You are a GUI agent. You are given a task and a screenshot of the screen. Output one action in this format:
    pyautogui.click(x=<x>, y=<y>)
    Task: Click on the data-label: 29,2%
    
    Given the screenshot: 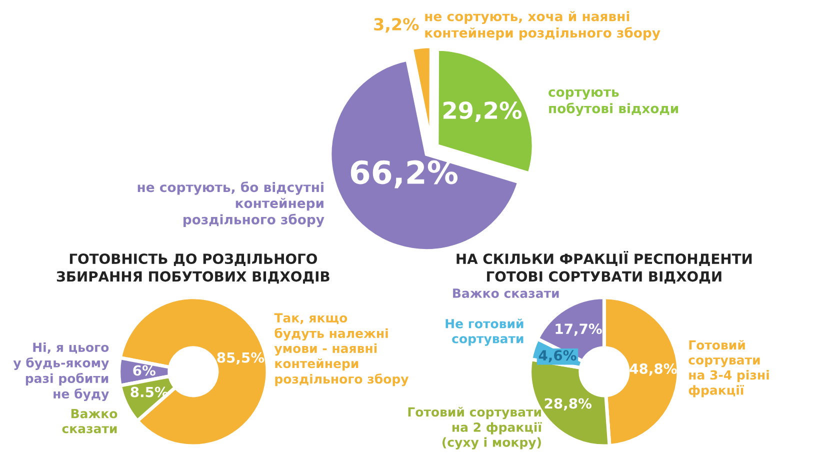 What is the action you would take?
    pyautogui.click(x=483, y=111)
    